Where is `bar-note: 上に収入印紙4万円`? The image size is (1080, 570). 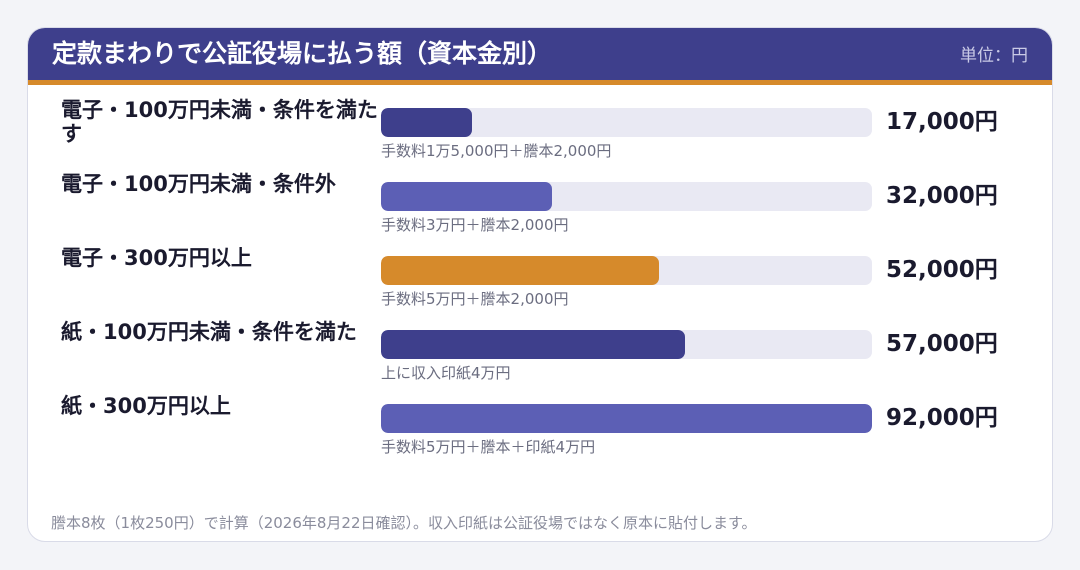
bar-note: 上に収入印紙4万円 is located at coordinates (446, 373).